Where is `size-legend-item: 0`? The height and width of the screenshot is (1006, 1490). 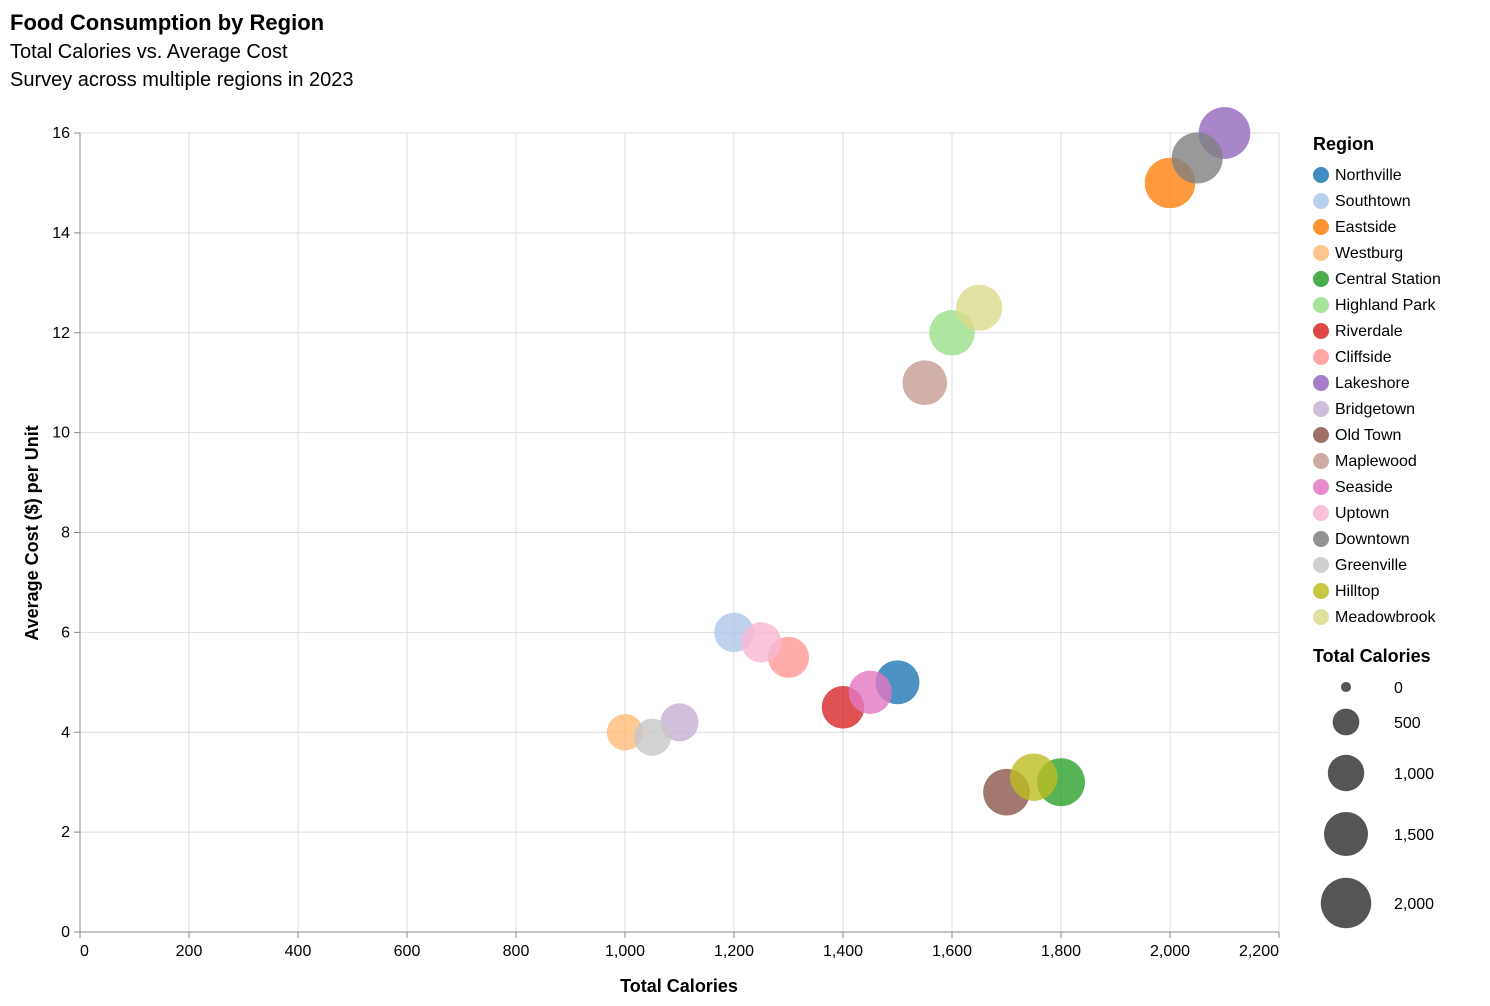
size-legend-item: 0 is located at coordinates (1371, 688).